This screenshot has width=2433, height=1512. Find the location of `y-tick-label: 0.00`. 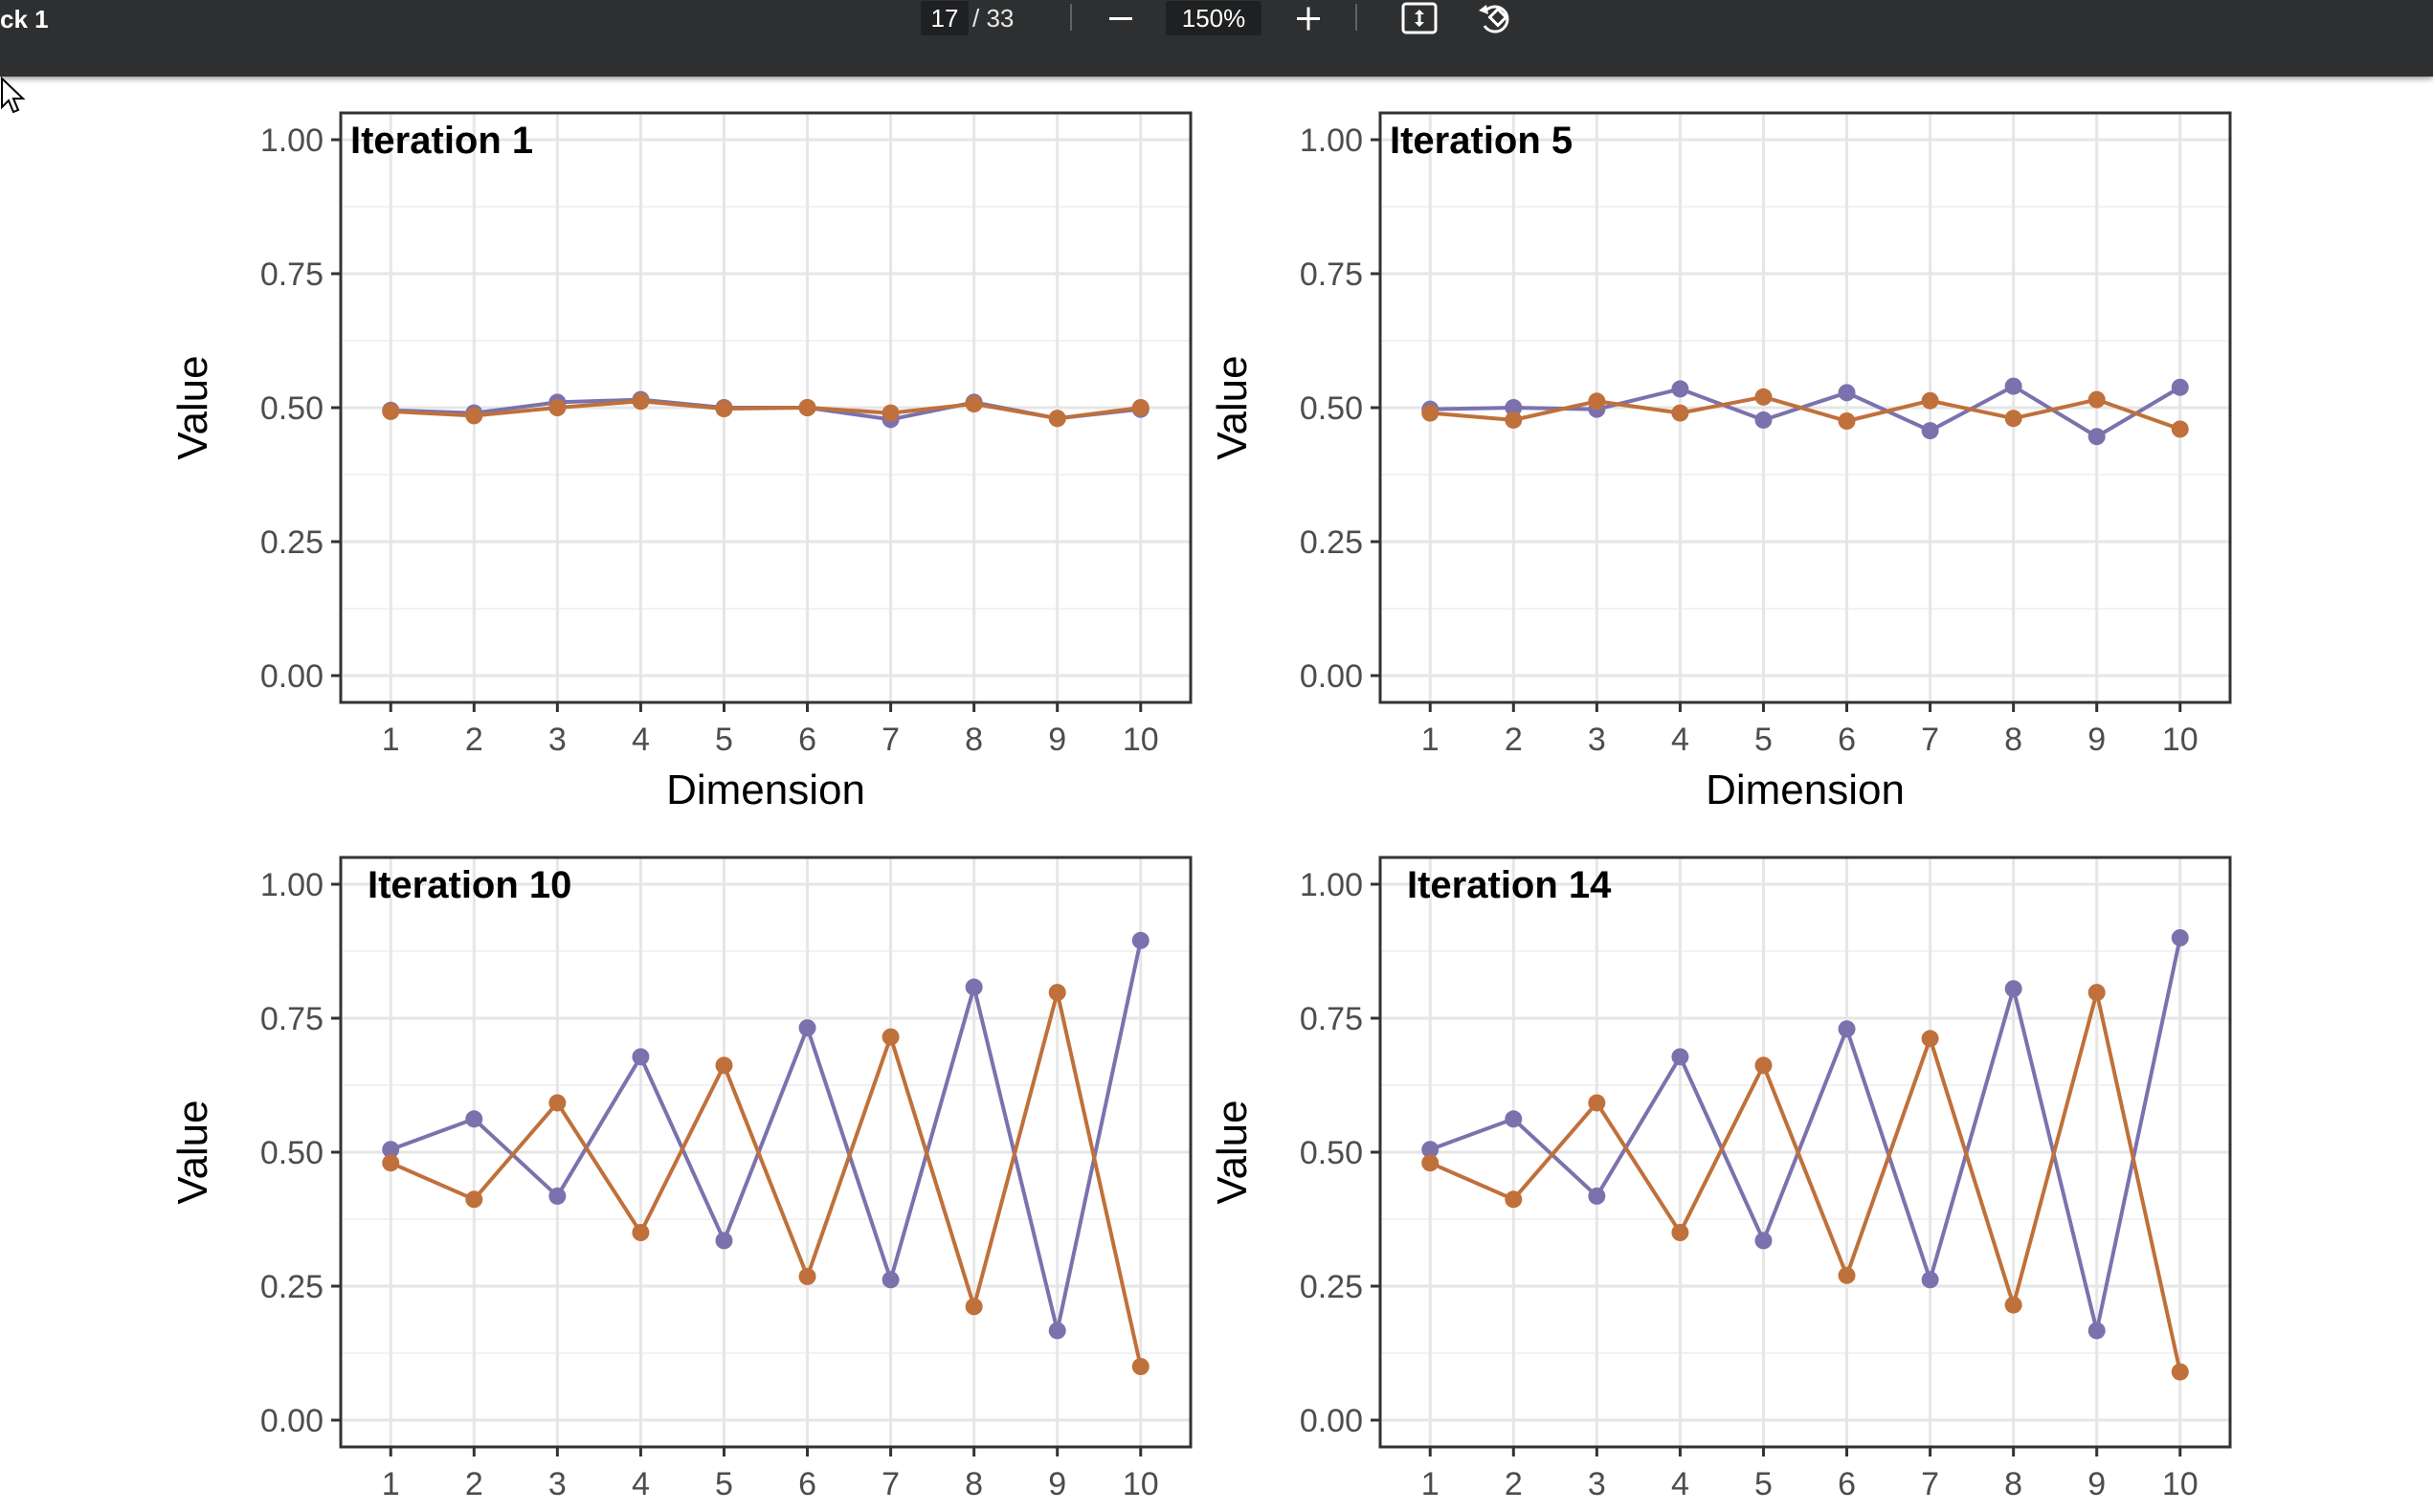

y-tick-label: 0.00 is located at coordinates (292, 1421).